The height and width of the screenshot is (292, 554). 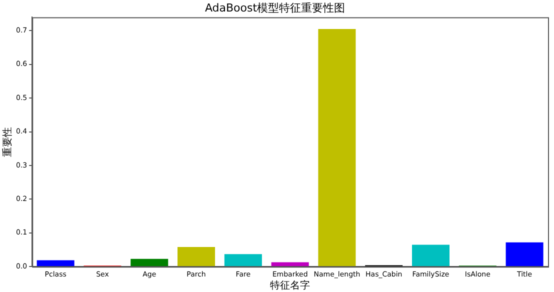 I want to click on x-axis-title: 特征名字, so click(x=290, y=286).